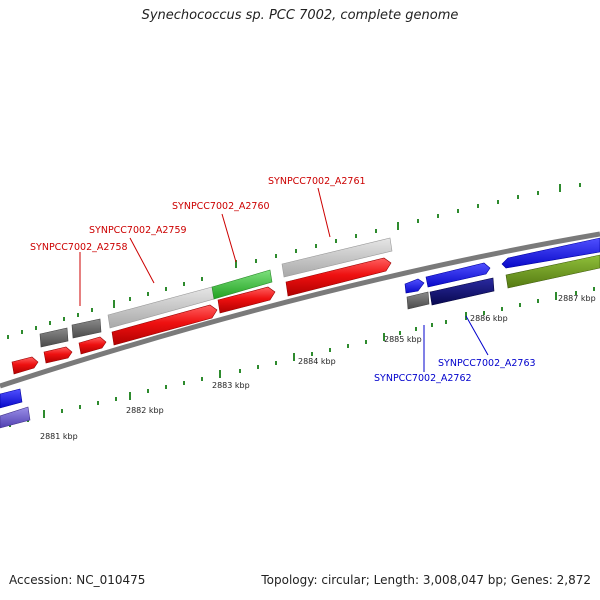 The width and height of the screenshot is (600, 600). I want to click on scale-label-2887: 2887 kbp, so click(577, 298).